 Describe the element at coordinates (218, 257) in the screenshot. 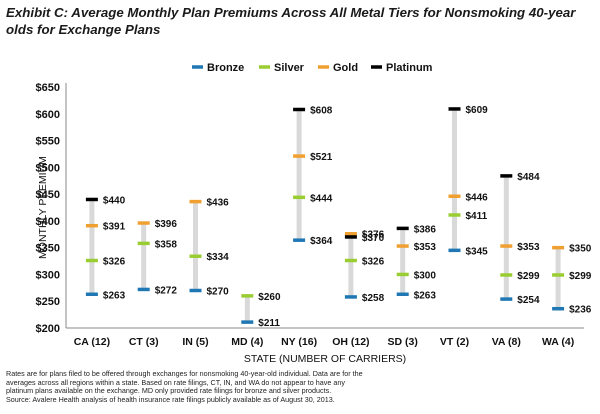

I see `data-label: $334` at that location.